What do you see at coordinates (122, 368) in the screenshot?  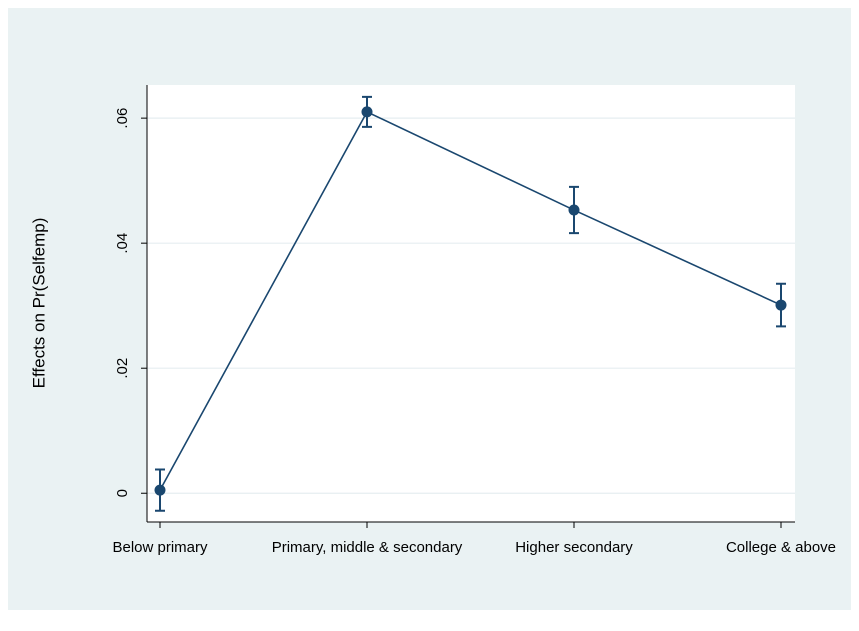 I see `y-tick-label: .02` at bounding box center [122, 368].